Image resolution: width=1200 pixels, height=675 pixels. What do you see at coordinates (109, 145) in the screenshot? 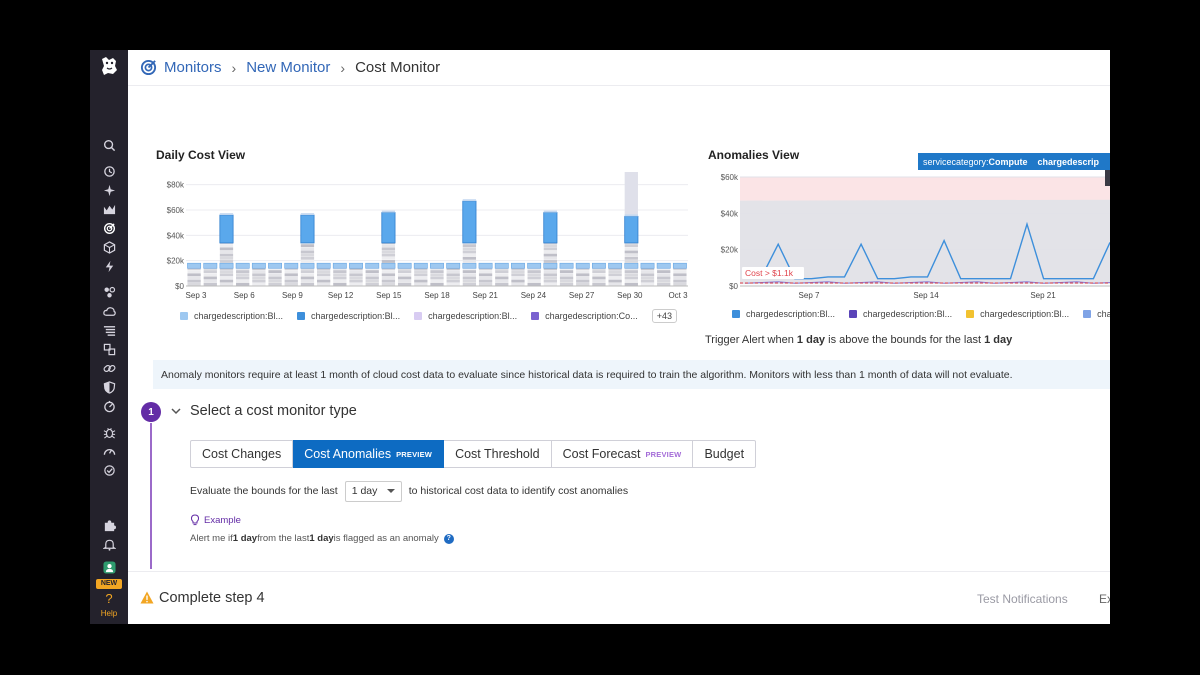
I see `search-icon` at bounding box center [109, 145].